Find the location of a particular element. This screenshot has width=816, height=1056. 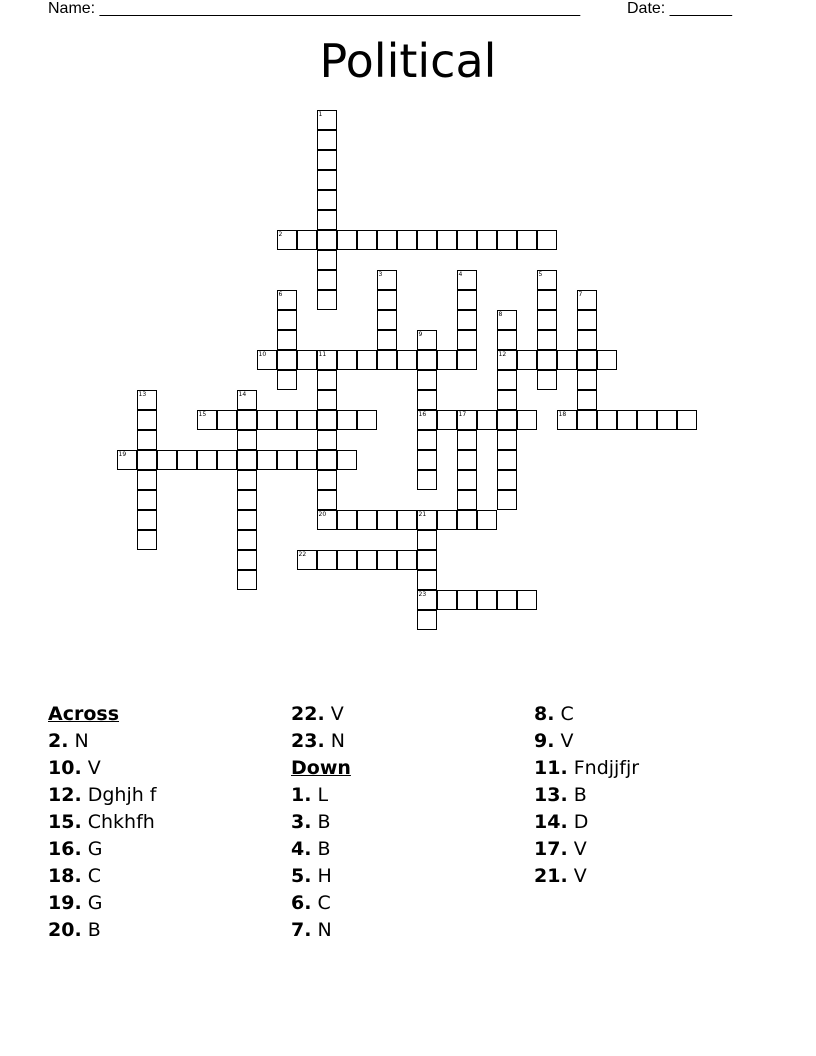

grid-cell: 8 is located at coordinates (506, 319).